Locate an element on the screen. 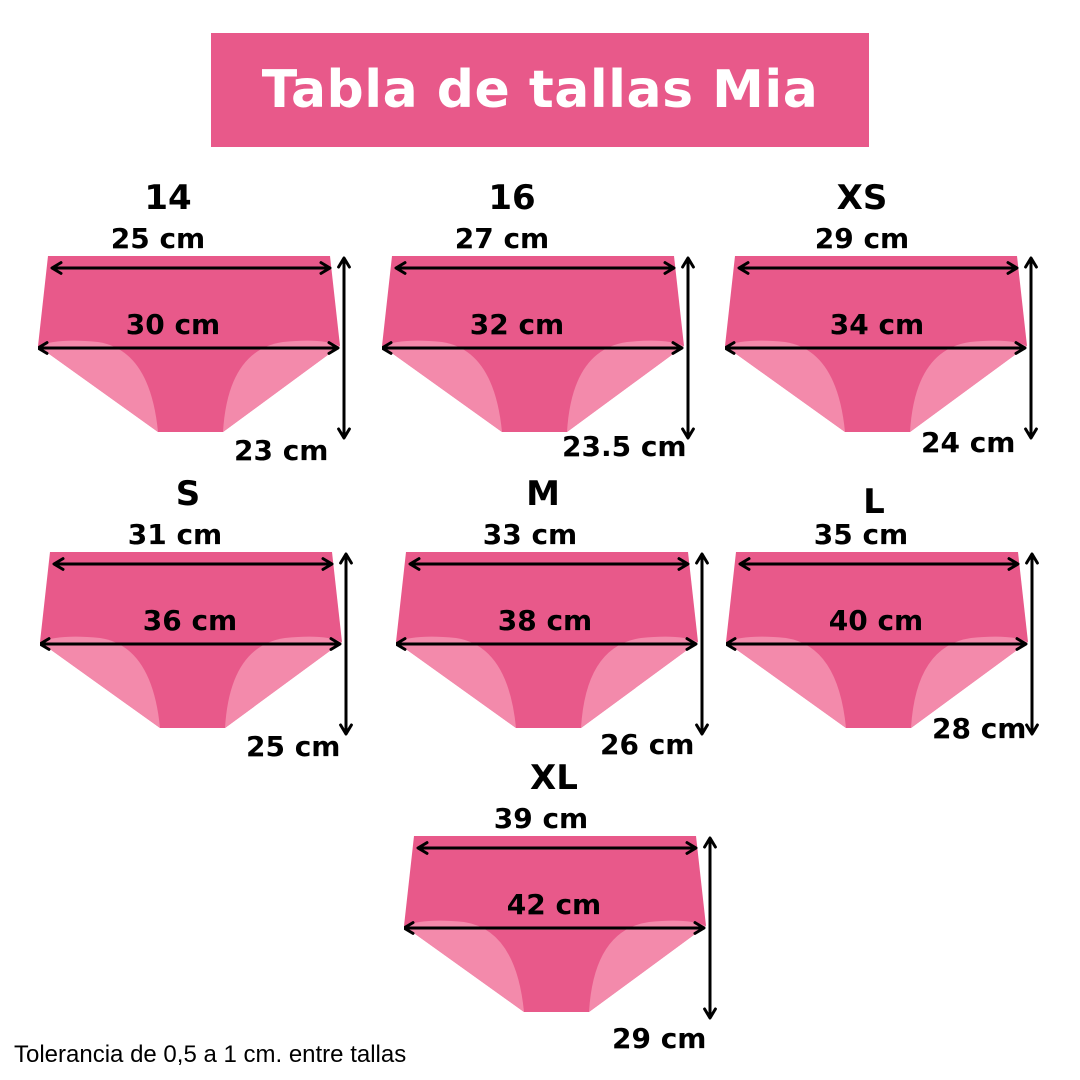 This screenshot has width=1080, height=1080. size-name: XS is located at coordinates (862, 198).